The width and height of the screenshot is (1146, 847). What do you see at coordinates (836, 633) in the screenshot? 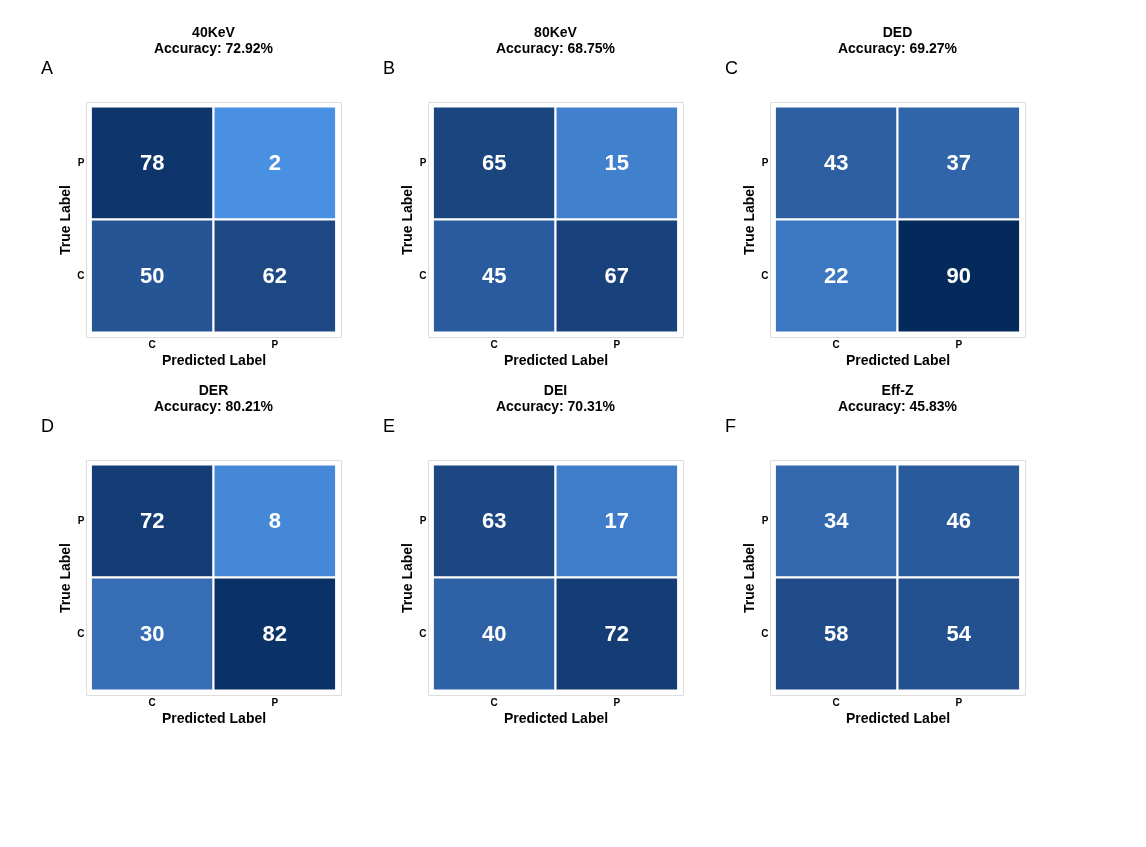
I see `data-label: 58` at bounding box center [836, 633].